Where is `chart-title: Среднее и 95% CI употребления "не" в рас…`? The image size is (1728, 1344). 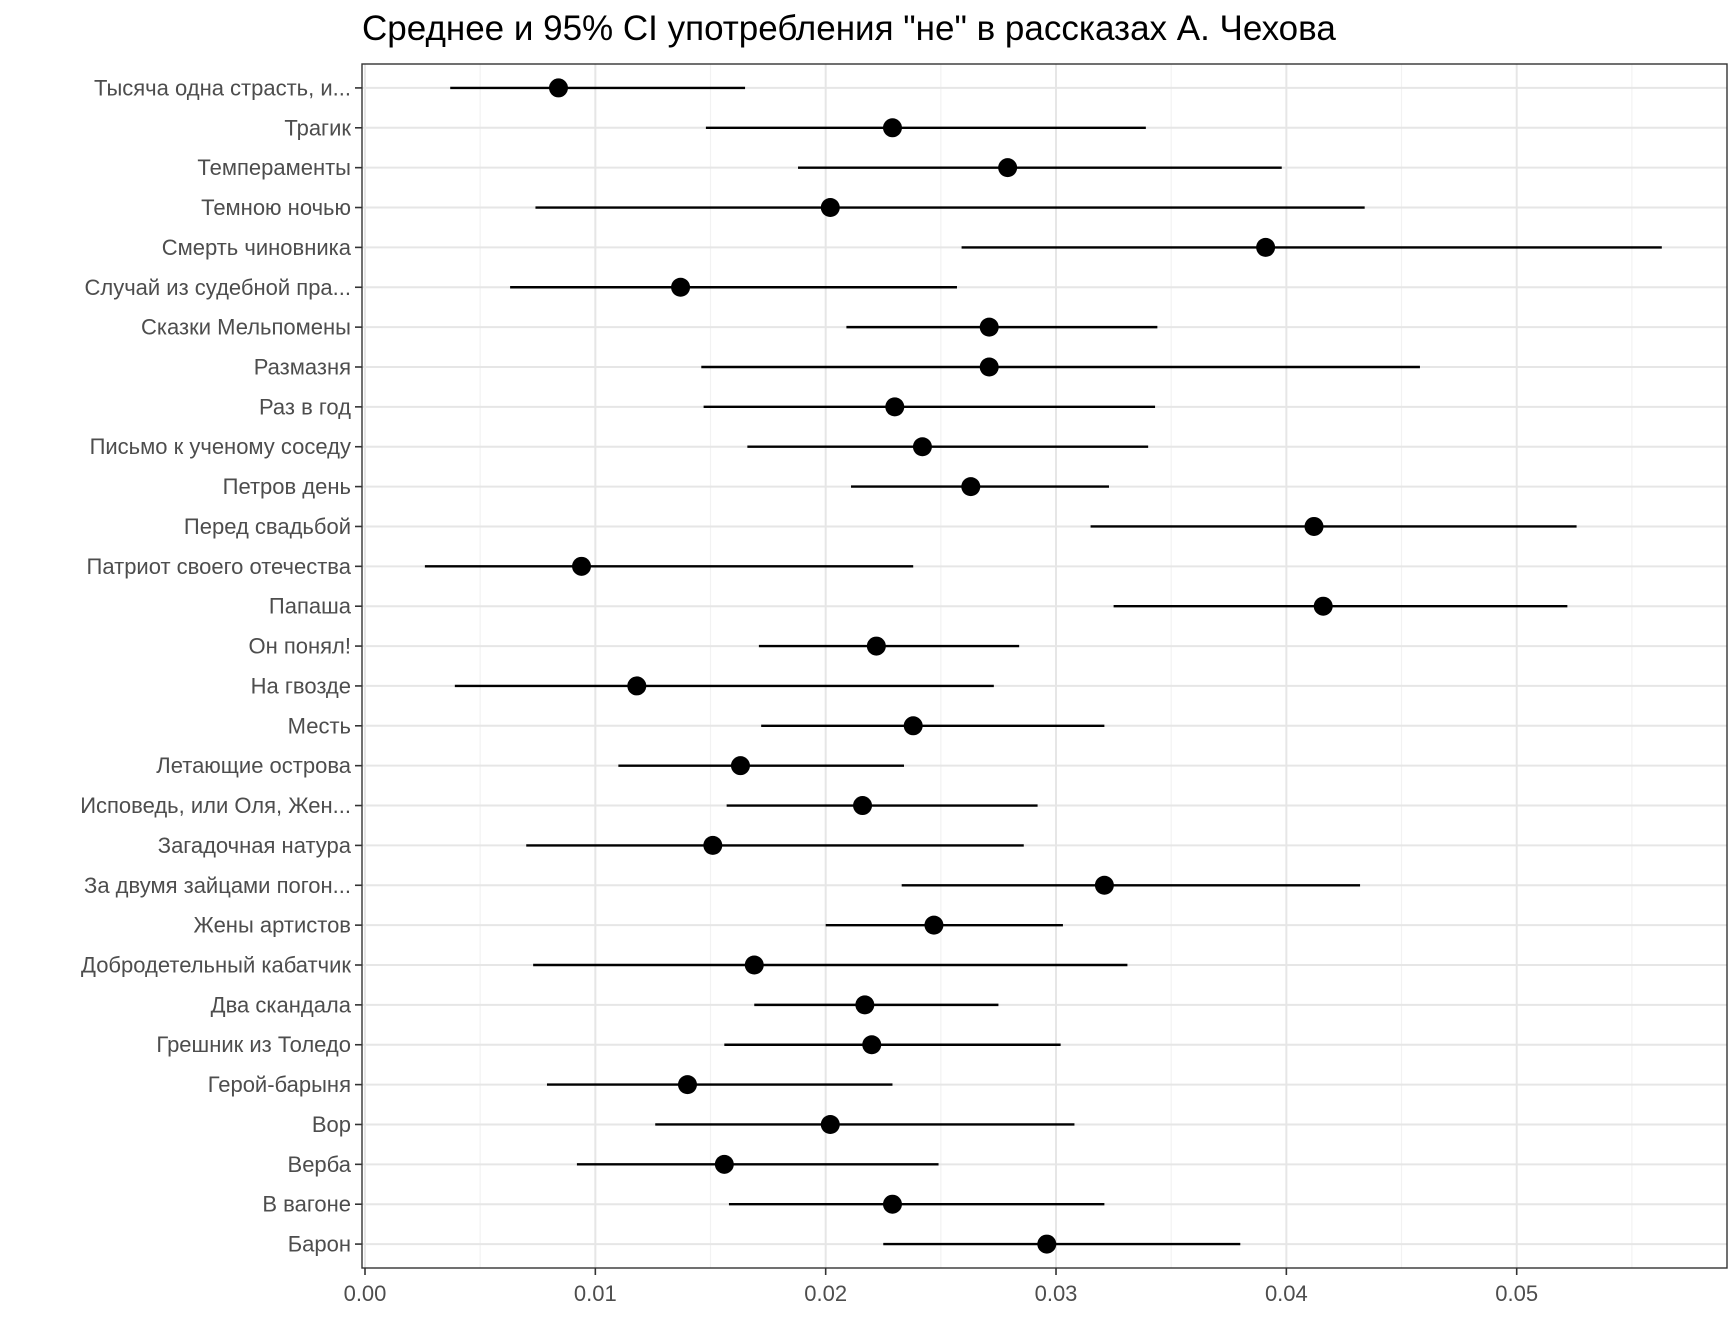
chart-title: Среднее и 95% CI употребления "не" в рас… is located at coordinates (849, 28).